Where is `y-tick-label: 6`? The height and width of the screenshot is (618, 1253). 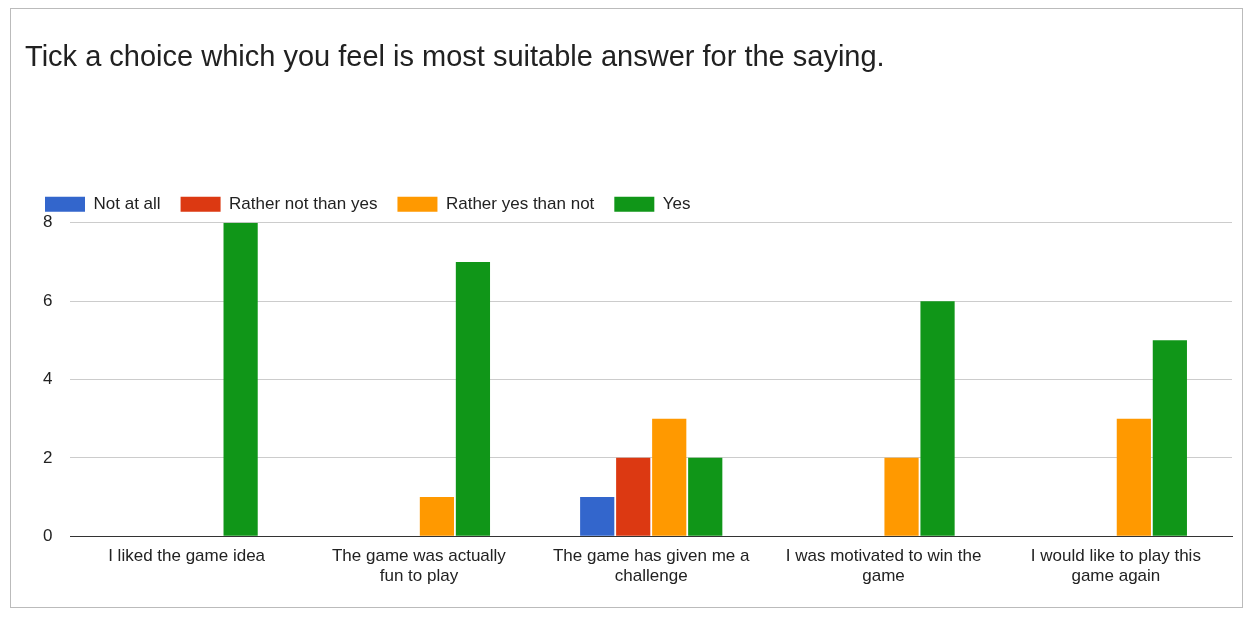 y-tick-label: 6 is located at coordinates (47, 300).